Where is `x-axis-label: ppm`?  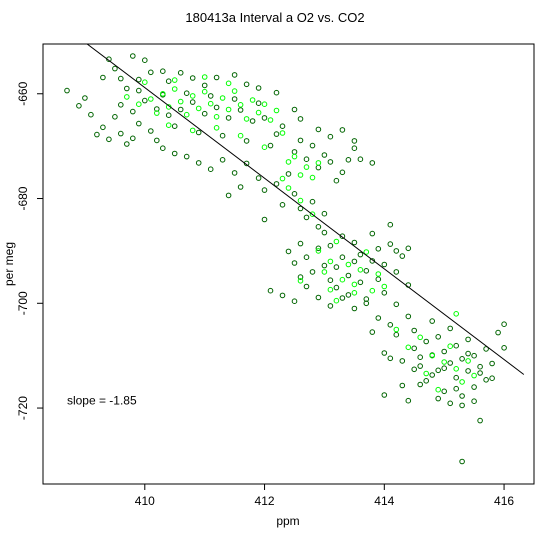
x-axis-label: ppm is located at coordinates (287, 521).